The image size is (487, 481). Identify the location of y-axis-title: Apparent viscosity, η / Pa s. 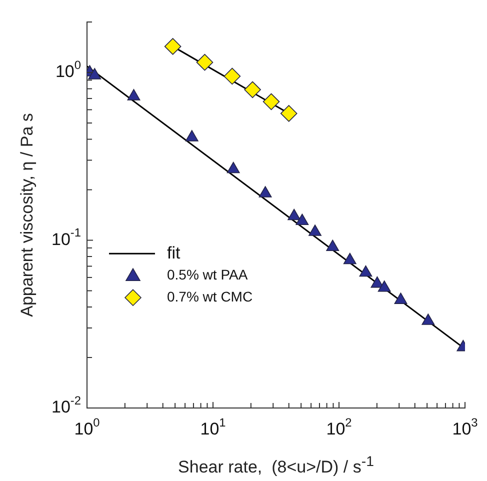
(27, 215).